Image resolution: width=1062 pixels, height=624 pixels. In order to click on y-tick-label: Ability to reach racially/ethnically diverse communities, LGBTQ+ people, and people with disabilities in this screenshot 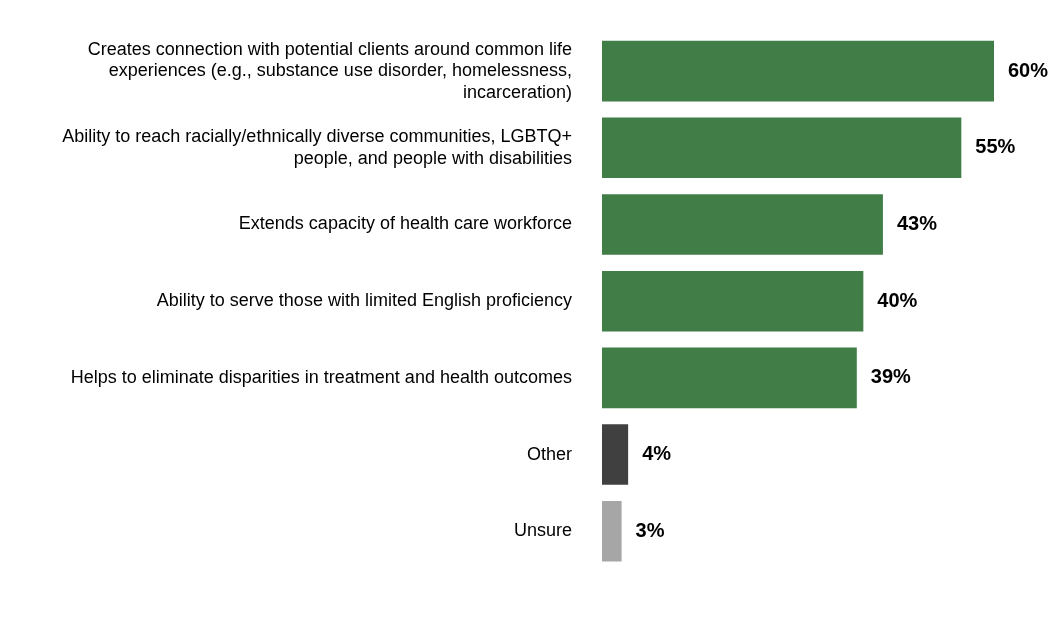, I will do `click(317, 147)`.